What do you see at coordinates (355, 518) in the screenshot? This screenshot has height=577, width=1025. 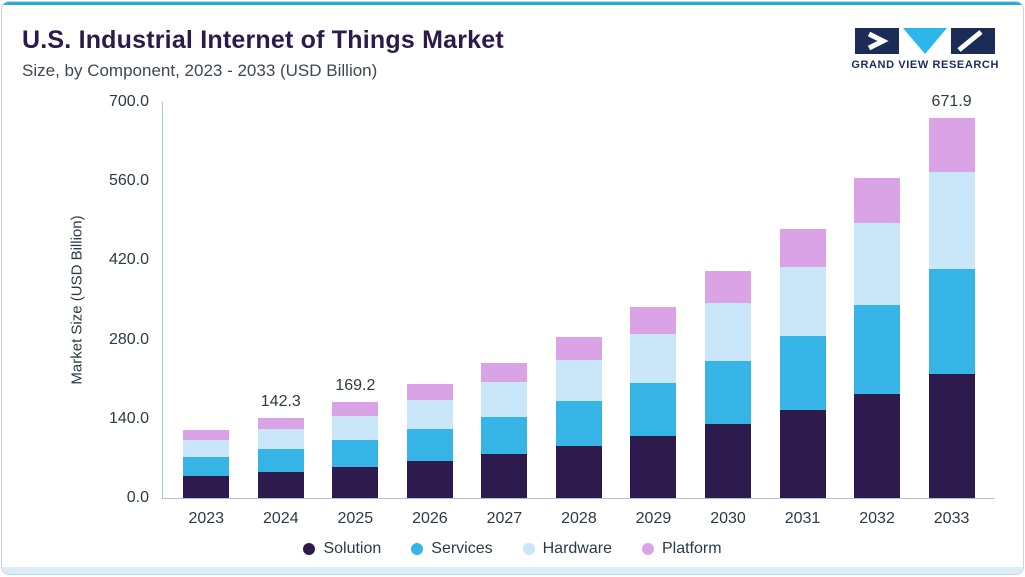 I see `x-axis-tick-label: 2025` at bounding box center [355, 518].